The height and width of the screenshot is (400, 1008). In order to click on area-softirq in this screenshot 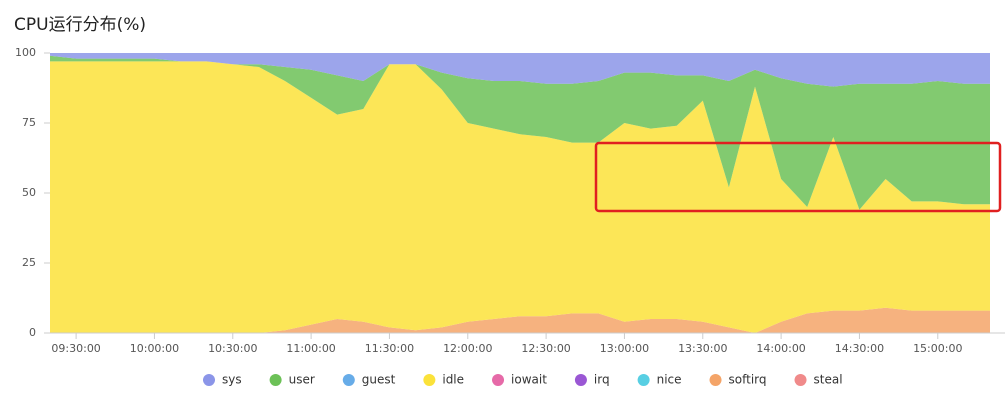, I will do `click(520, 320)`.